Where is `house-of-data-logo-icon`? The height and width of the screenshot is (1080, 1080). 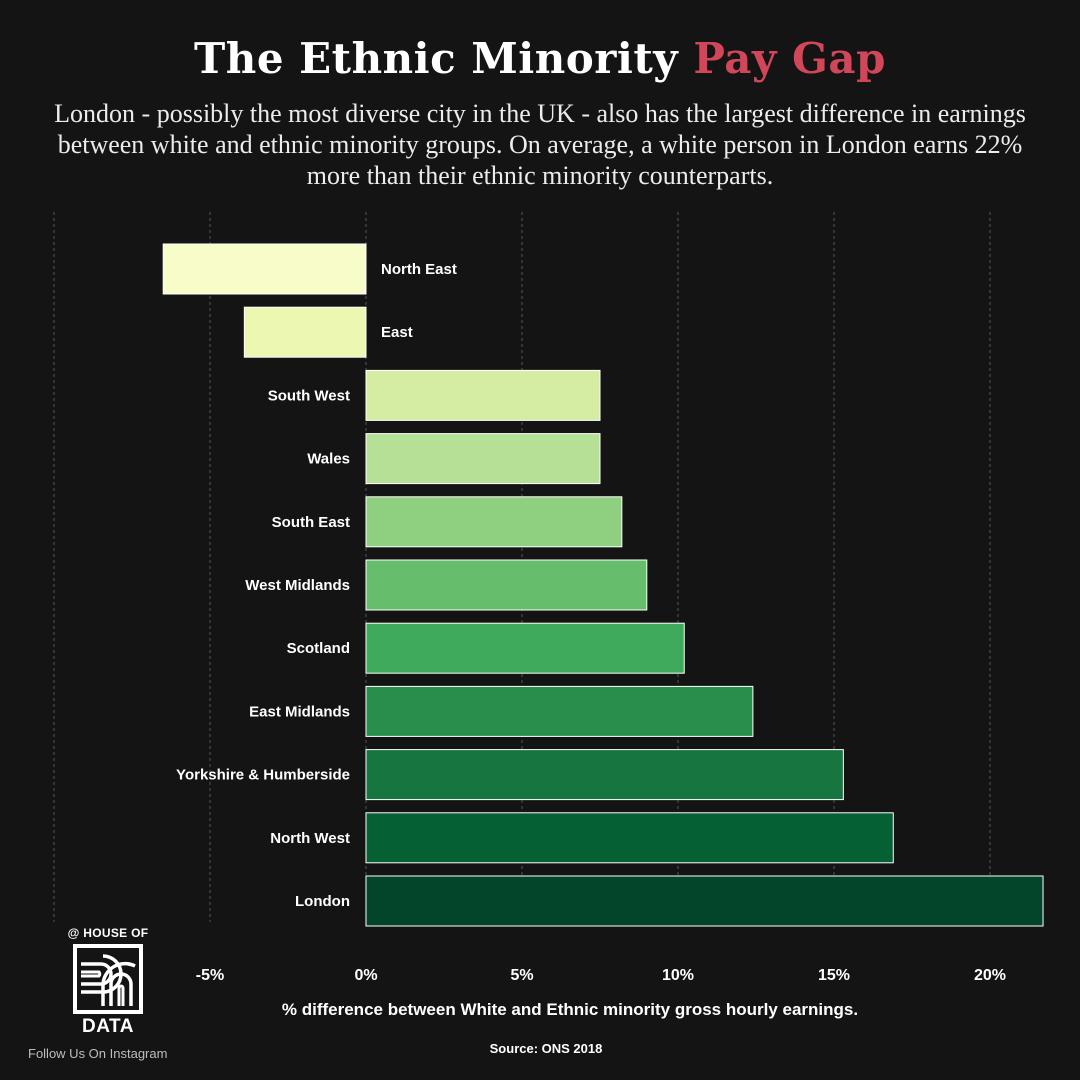 house-of-data-logo-icon is located at coordinates (108, 979).